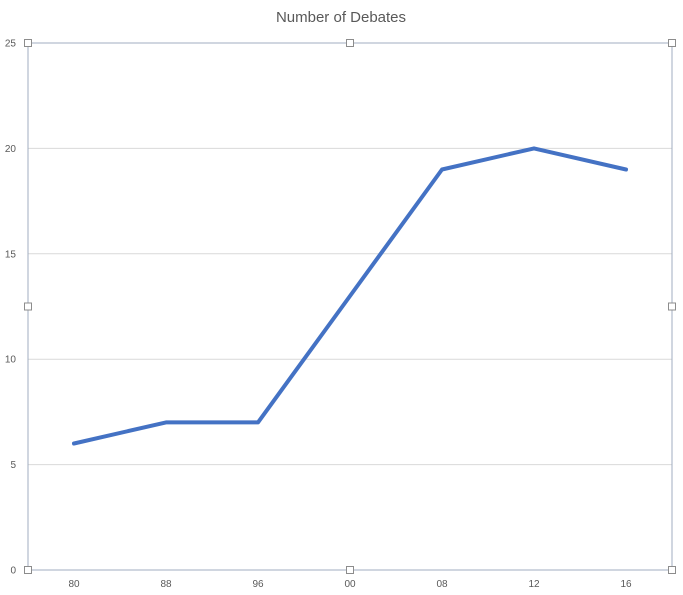 The width and height of the screenshot is (683, 595). I want to click on y-tick-label: 10, so click(11, 360).